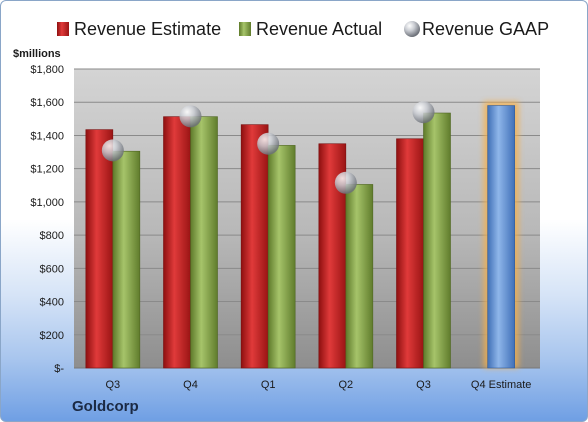 The image size is (588, 422). I want to click on legend-label: Revenue Actual, so click(319, 29).